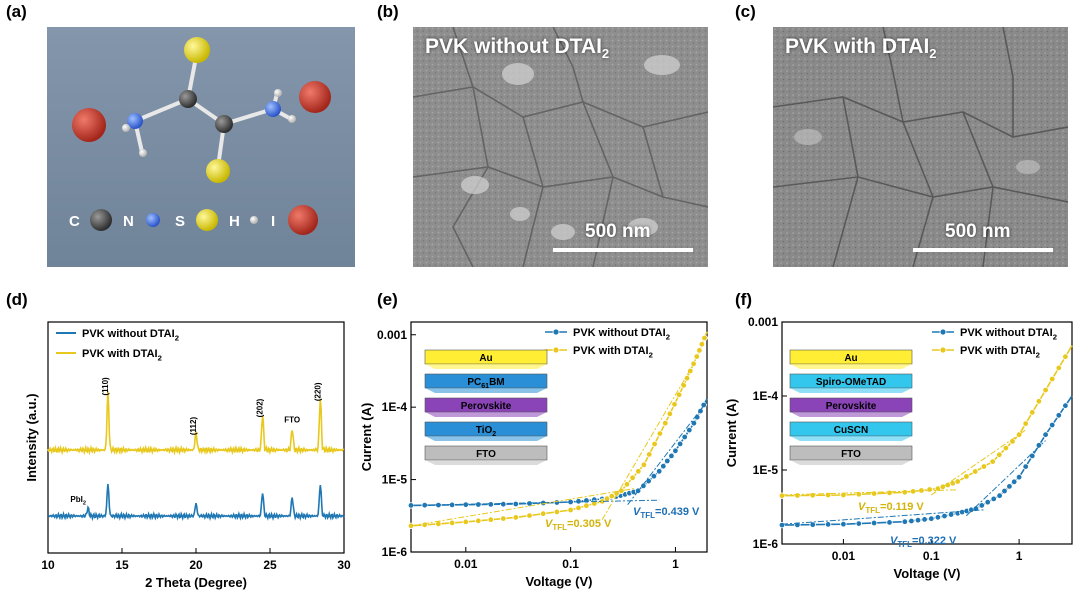 The image size is (1080, 590). I want to click on x-tick-label: 25, so click(270, 565).